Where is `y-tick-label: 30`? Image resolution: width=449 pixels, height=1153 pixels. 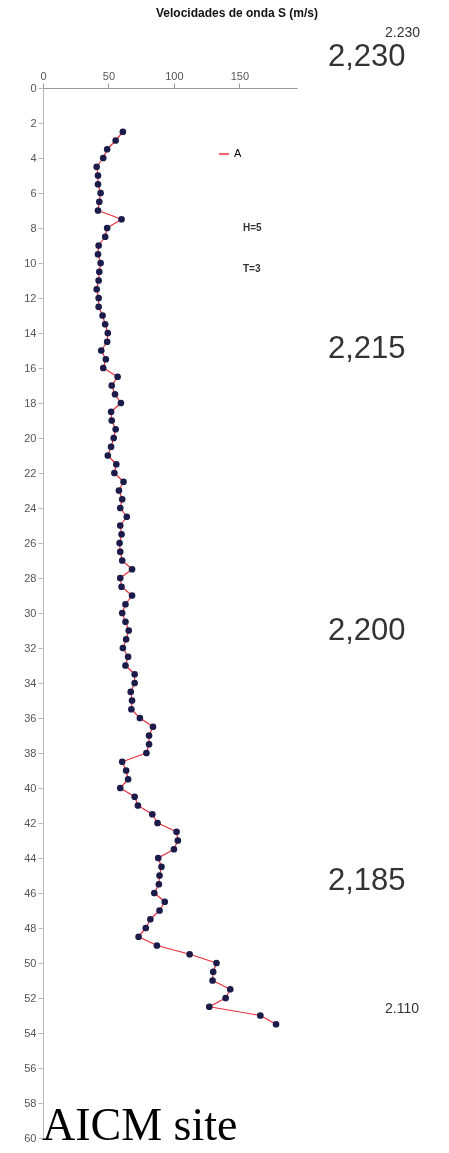 y-tick-label: 30 is located at coordinates (30, 612).